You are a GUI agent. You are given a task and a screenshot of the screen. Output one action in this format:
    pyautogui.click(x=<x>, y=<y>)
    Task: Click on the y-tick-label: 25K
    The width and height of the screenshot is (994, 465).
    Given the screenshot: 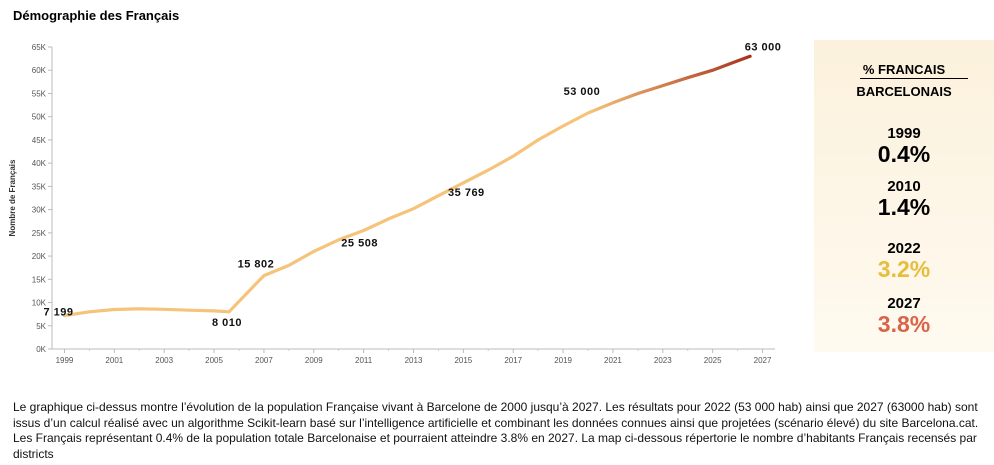 What is the action you would take?
    pyautogui.click(x=39, y=233)
    